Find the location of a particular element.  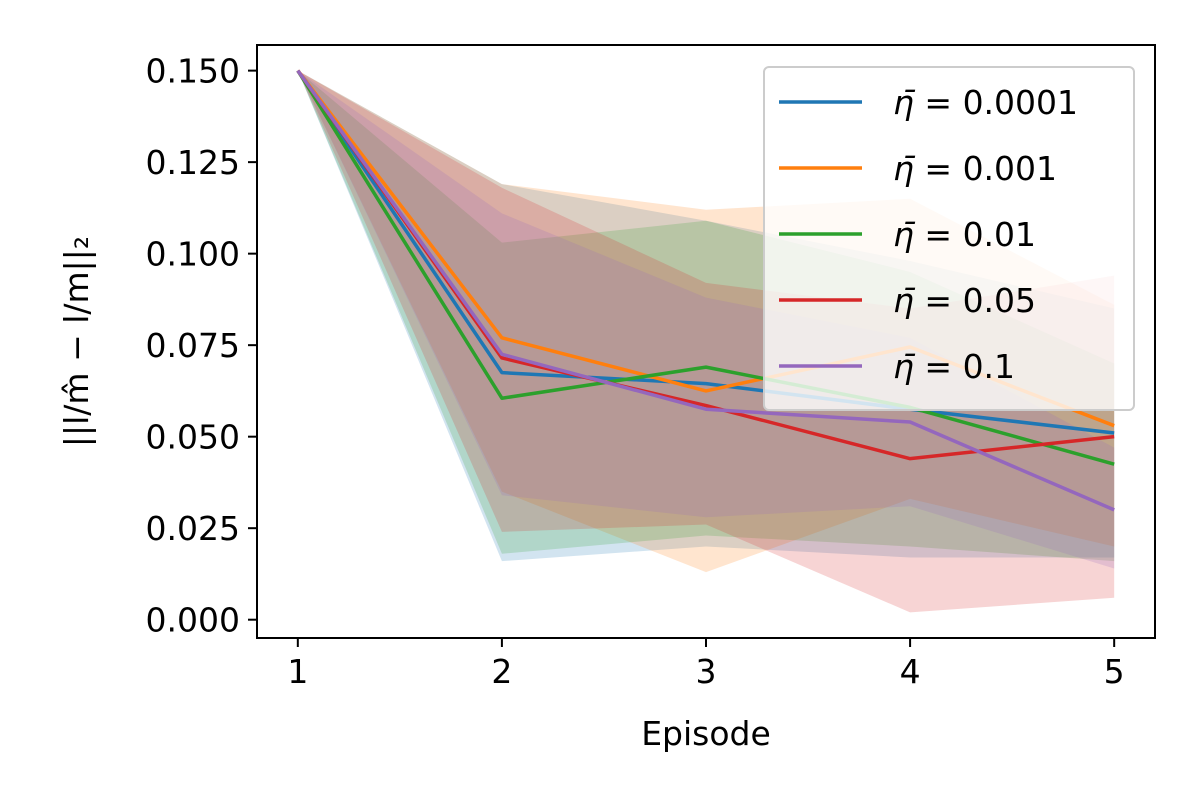

x-tick-label: 4 is located at coordinates (910, 671).